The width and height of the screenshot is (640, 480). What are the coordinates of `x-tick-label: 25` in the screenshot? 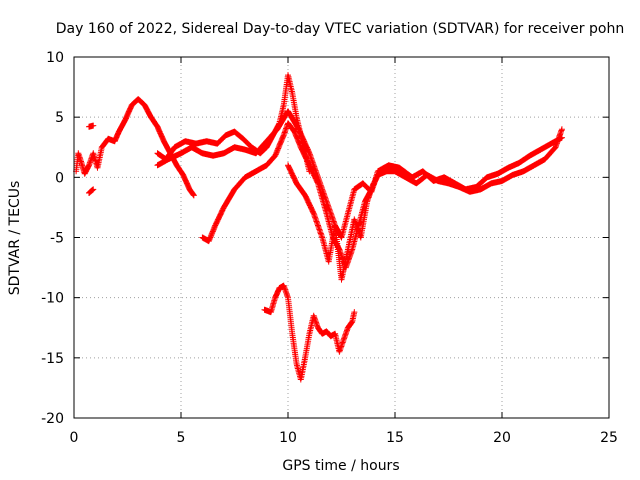 It's located at (609, 438).